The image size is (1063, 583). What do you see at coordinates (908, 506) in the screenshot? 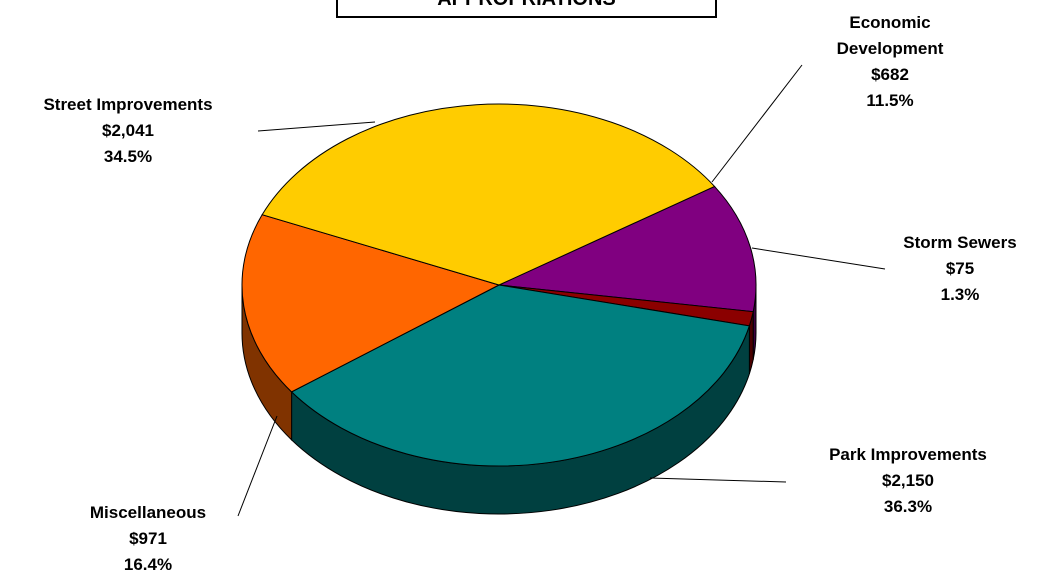
I see `label-percent: 36.3%` at bounding box center [908, 506].